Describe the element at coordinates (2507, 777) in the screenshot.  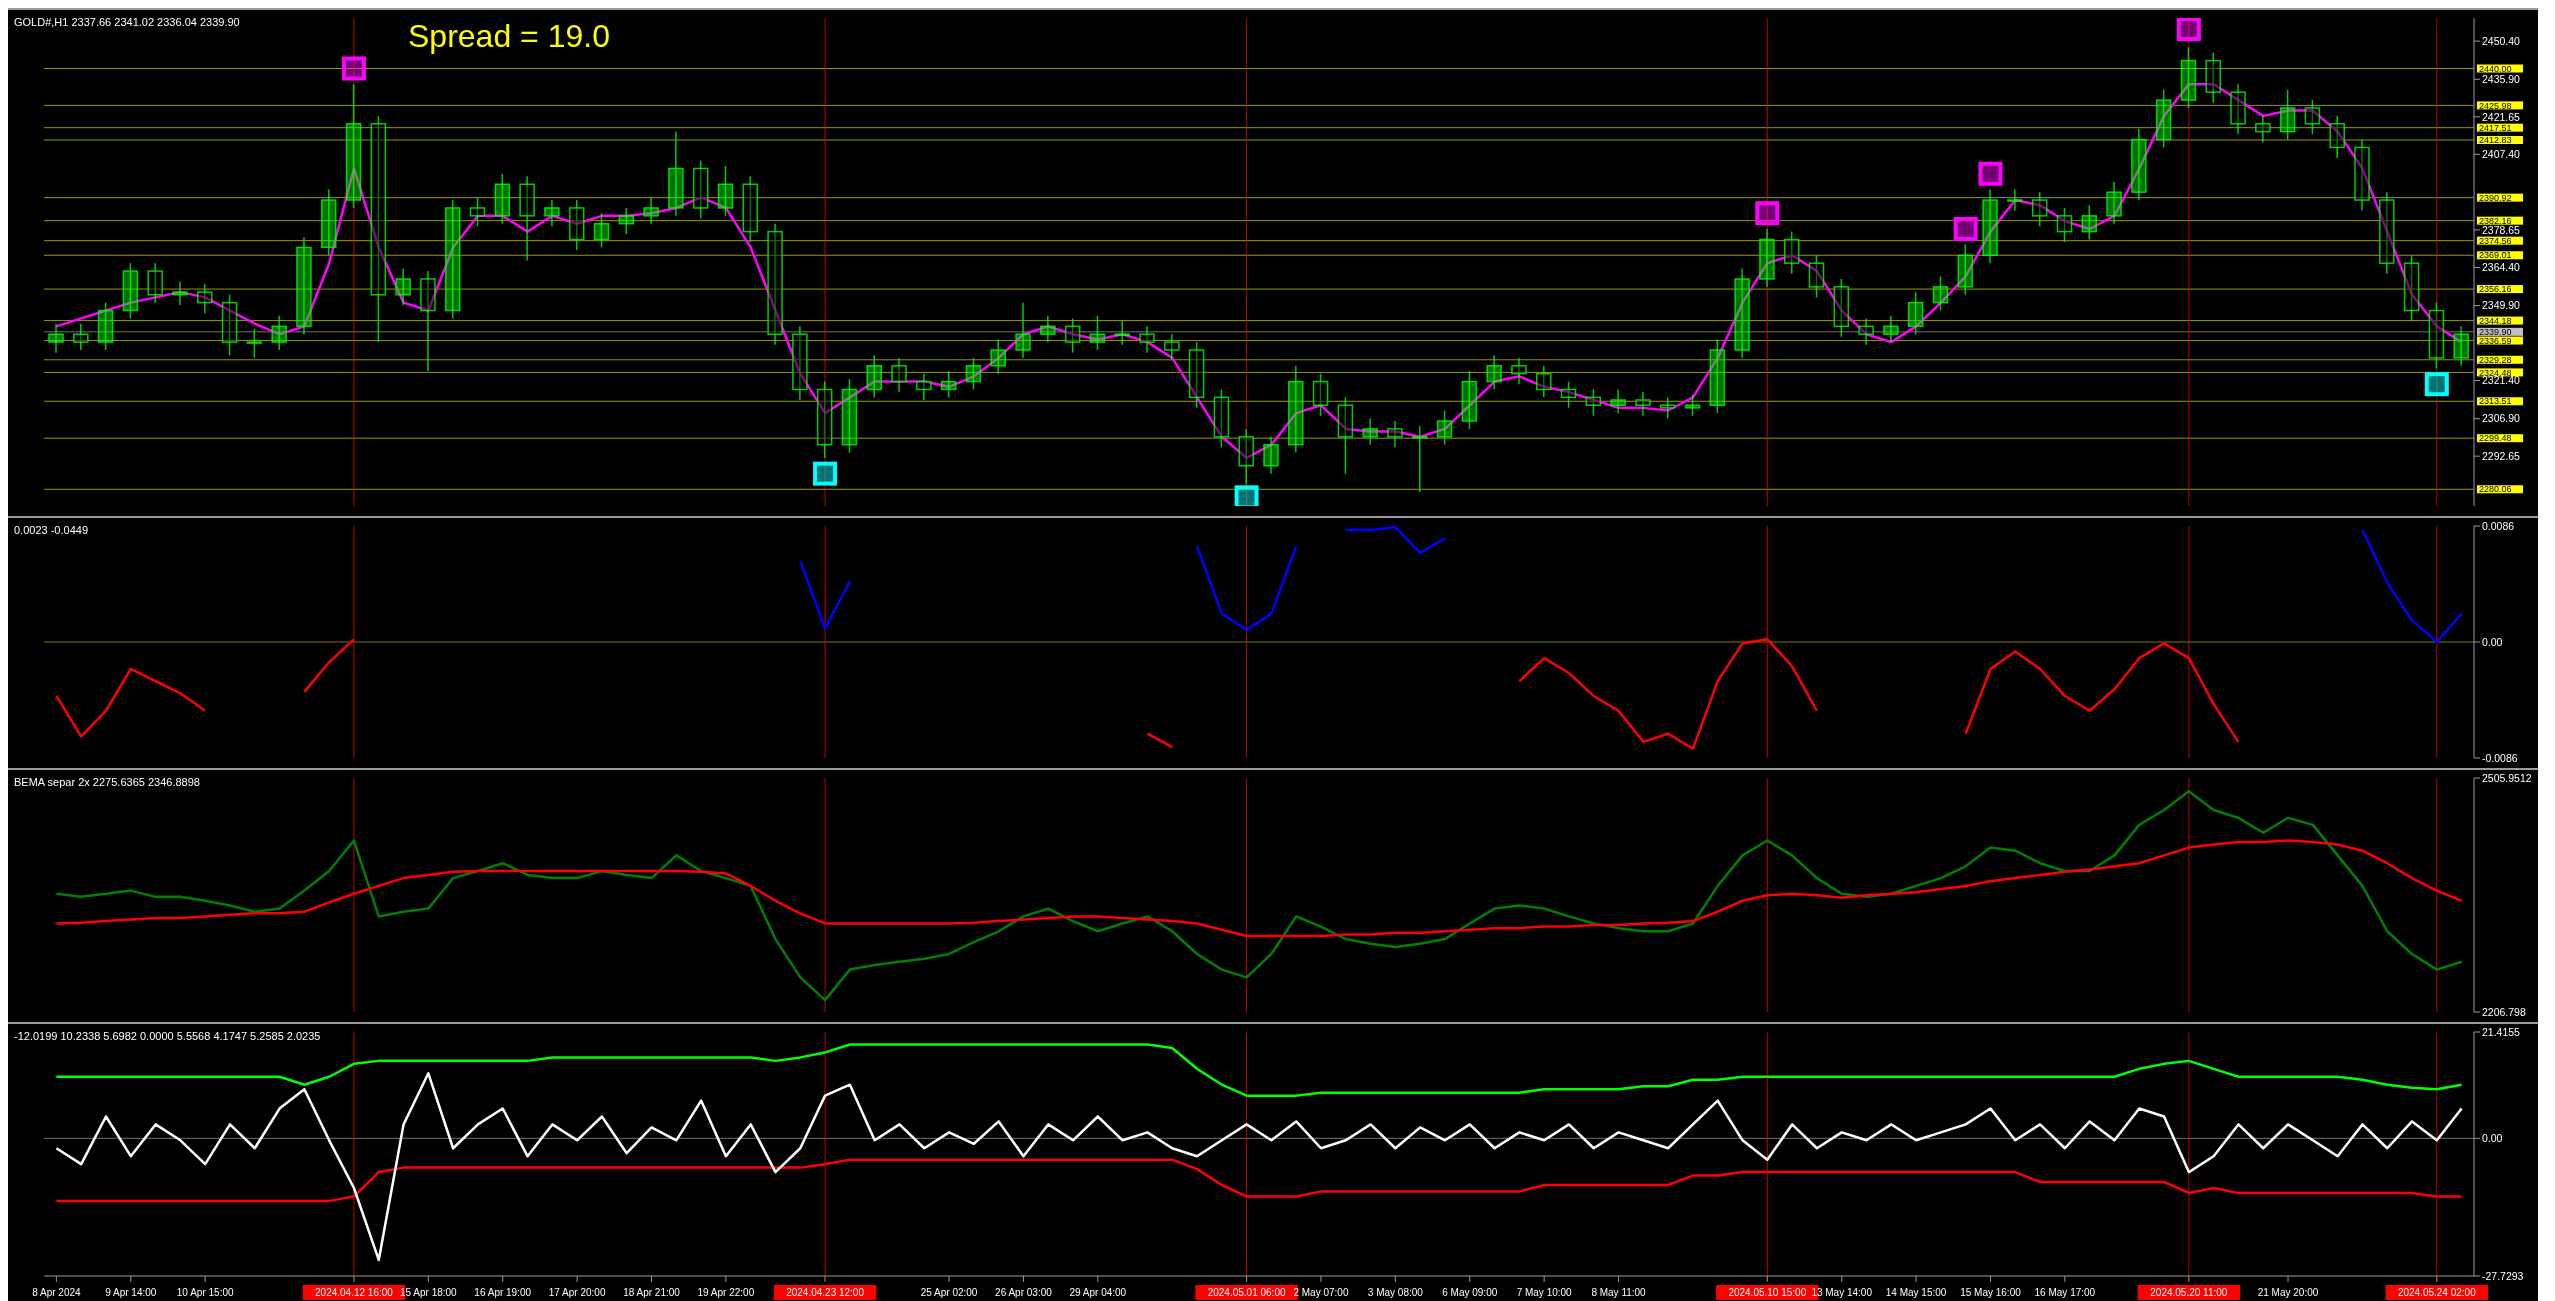
I see `y-tick-label: 2505.9512` at that location.